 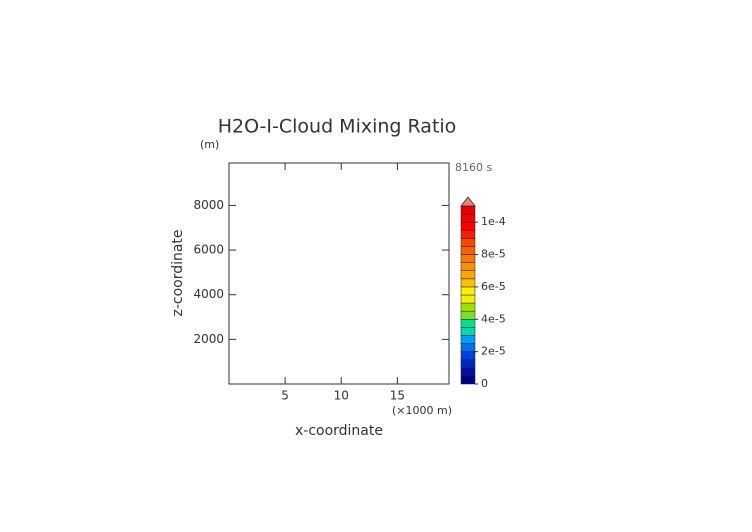 What do you see at coordinates (339, 273) in the screenshot?
I see `plot-frame` at bounding box center [339, 273].